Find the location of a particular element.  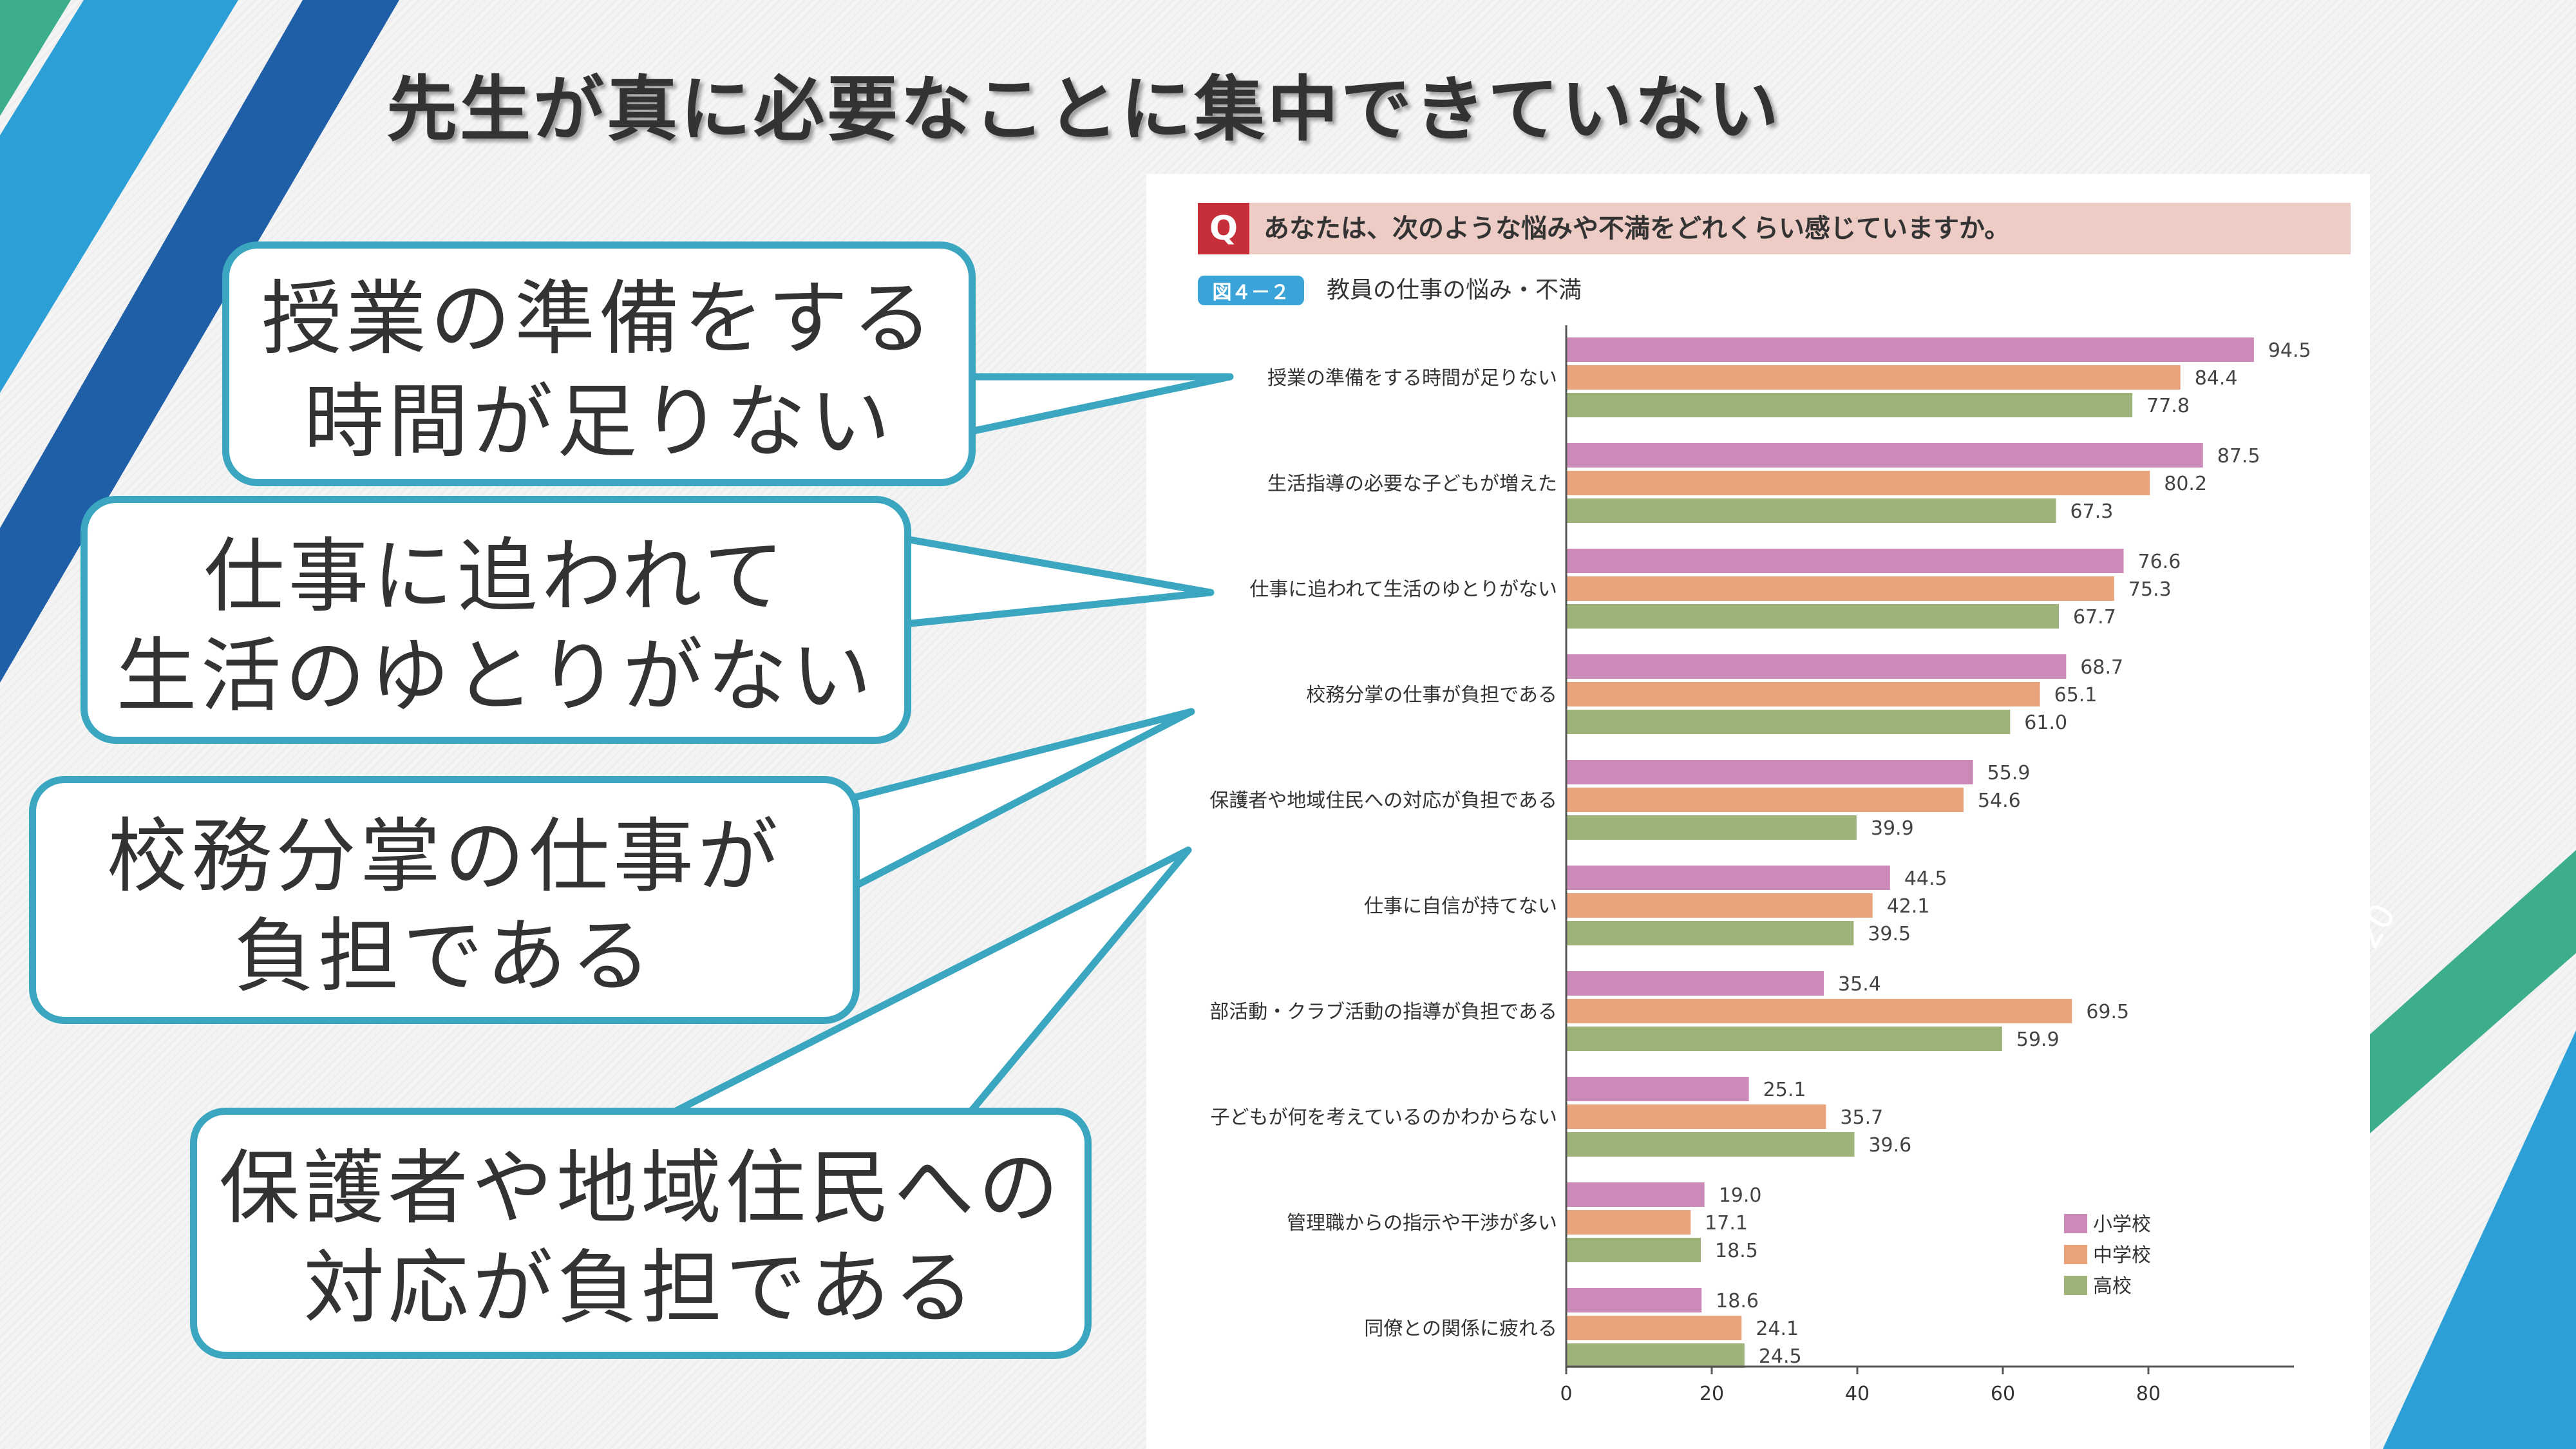

value-label-4-0: 55.9 is located at coordinates (2009, 773).